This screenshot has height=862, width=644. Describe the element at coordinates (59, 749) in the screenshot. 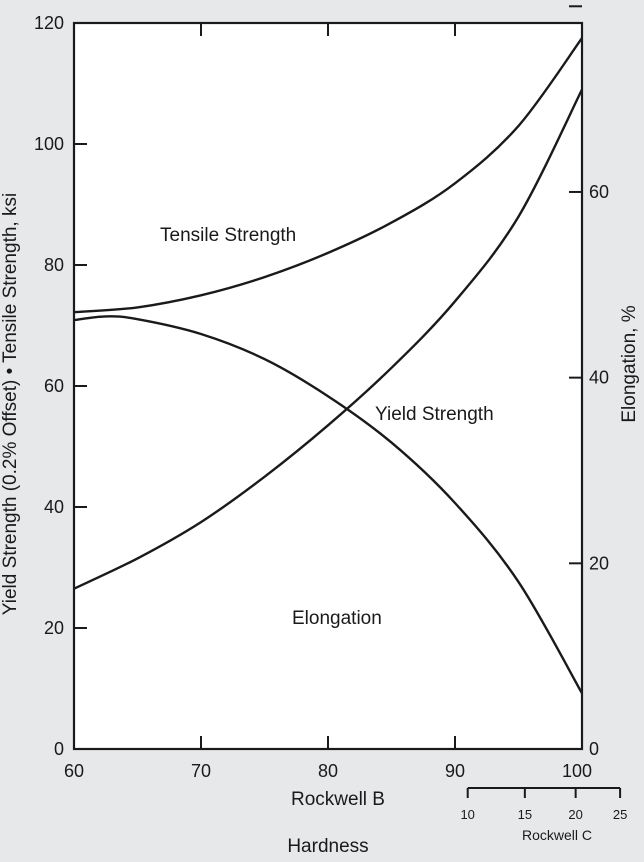

I see `y-left-tick-label: 0` at that location.